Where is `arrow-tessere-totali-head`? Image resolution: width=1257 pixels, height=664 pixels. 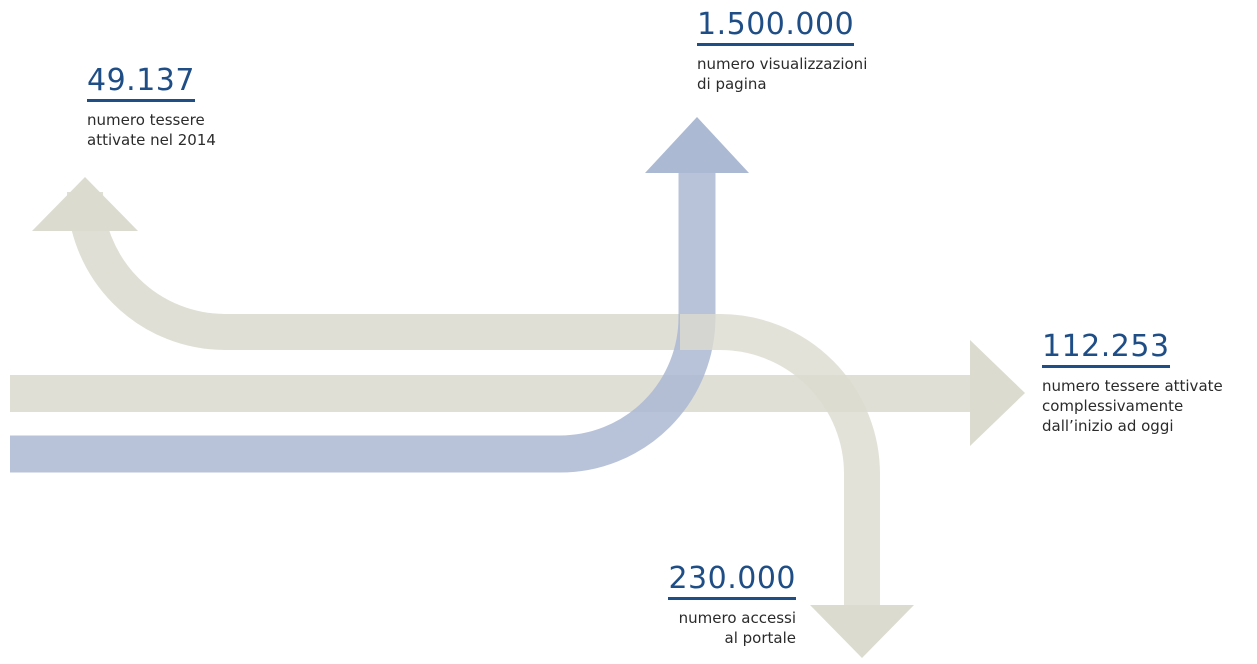
arrow-tessere-totali-head is located at coordinates (997, 393).